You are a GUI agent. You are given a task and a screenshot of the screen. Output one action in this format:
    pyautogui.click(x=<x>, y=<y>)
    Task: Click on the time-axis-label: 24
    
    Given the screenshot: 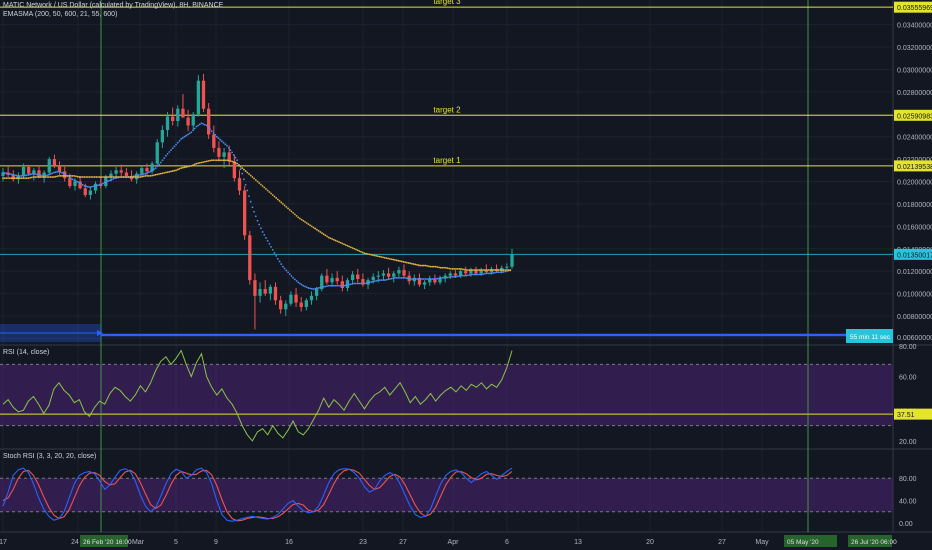 What is the action you would take?
    pyautogui.click(x=75, y=542)
    